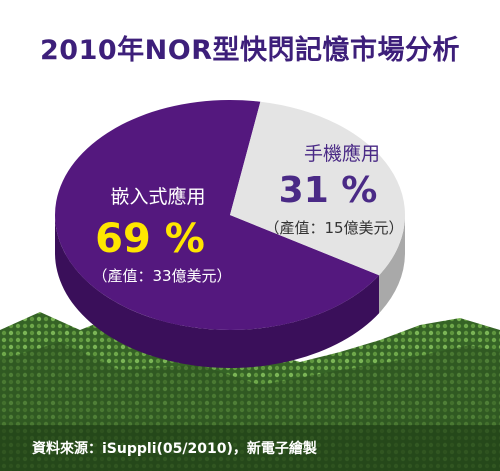 Image resolution: width=500 pixels, height=471 pixels. What do you see at coordinates (174, 449) in the screenshot?
I see `source-note: 資料來源：iSuppli(05/2010)，新電子繪製` at bounding box center [174, 449].